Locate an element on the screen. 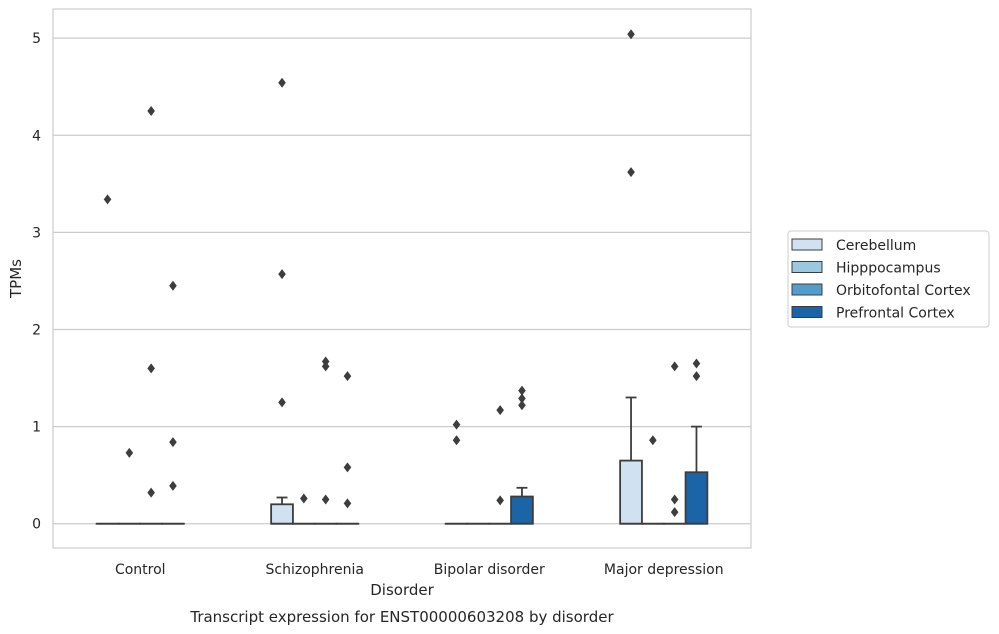  legend-frame is located at coordinates (888, 279).